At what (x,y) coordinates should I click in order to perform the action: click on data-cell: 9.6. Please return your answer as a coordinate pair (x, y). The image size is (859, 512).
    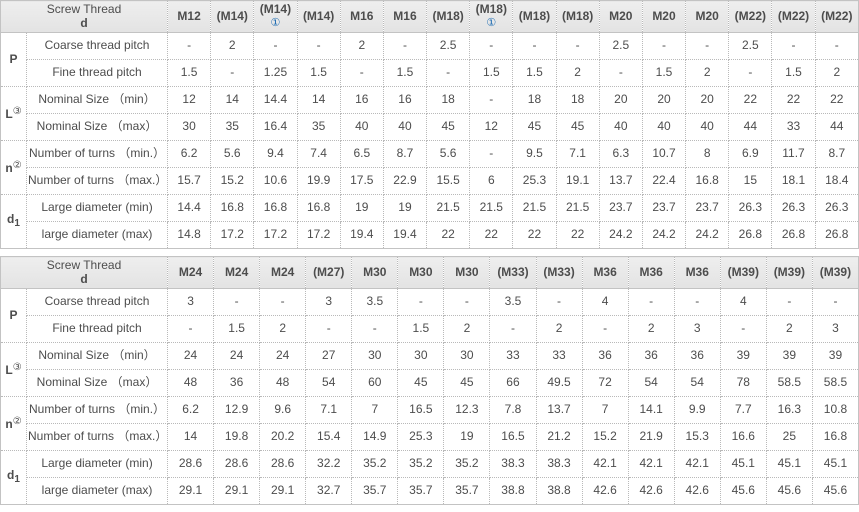
    Looking at the image, I should click on (283, 410).